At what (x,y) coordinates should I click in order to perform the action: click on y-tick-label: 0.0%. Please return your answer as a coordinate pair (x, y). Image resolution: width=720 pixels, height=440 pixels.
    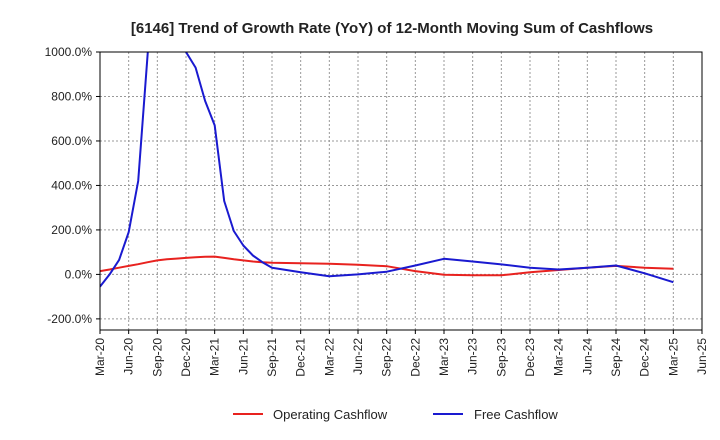
    Looking at the image, I should click on (79, 274).